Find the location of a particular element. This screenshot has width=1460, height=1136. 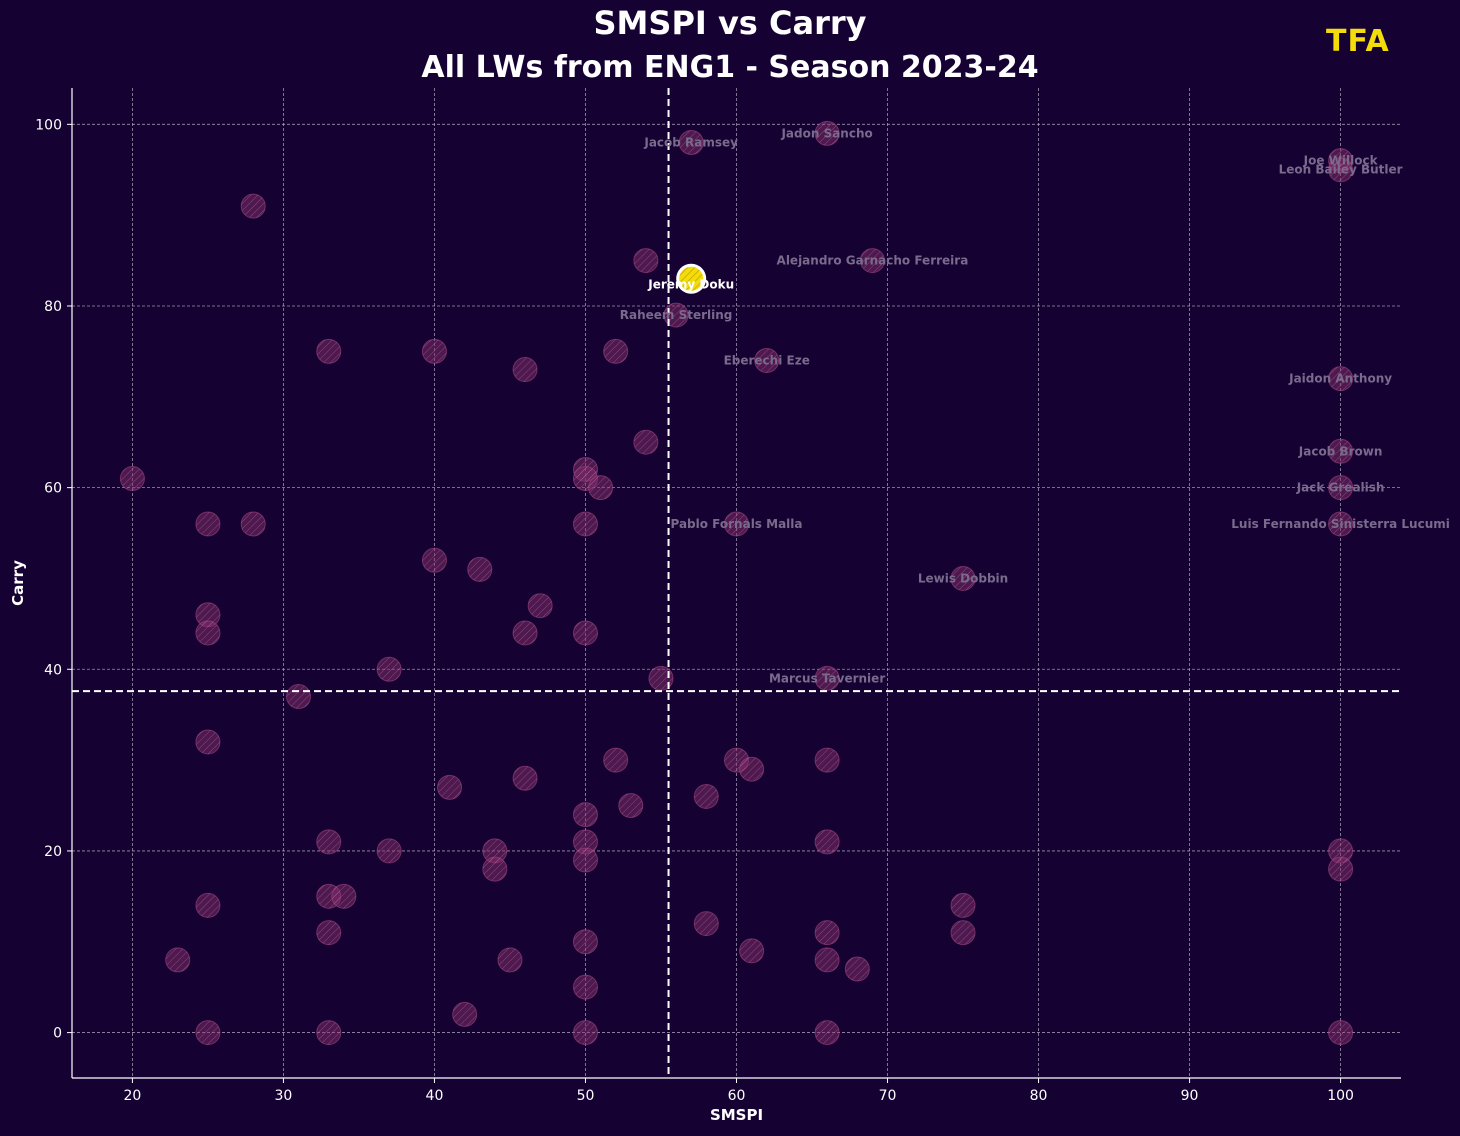

x-tick-label: 80 is located at coordinates (1039, 1096).